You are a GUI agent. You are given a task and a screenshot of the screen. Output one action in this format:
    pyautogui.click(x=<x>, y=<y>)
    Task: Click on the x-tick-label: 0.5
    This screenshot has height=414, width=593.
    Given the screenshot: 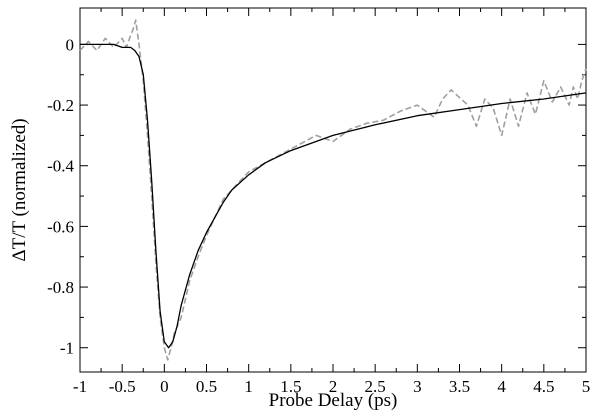 What is the action you would take?
    pyautogui.click(x=206, y=386)
    